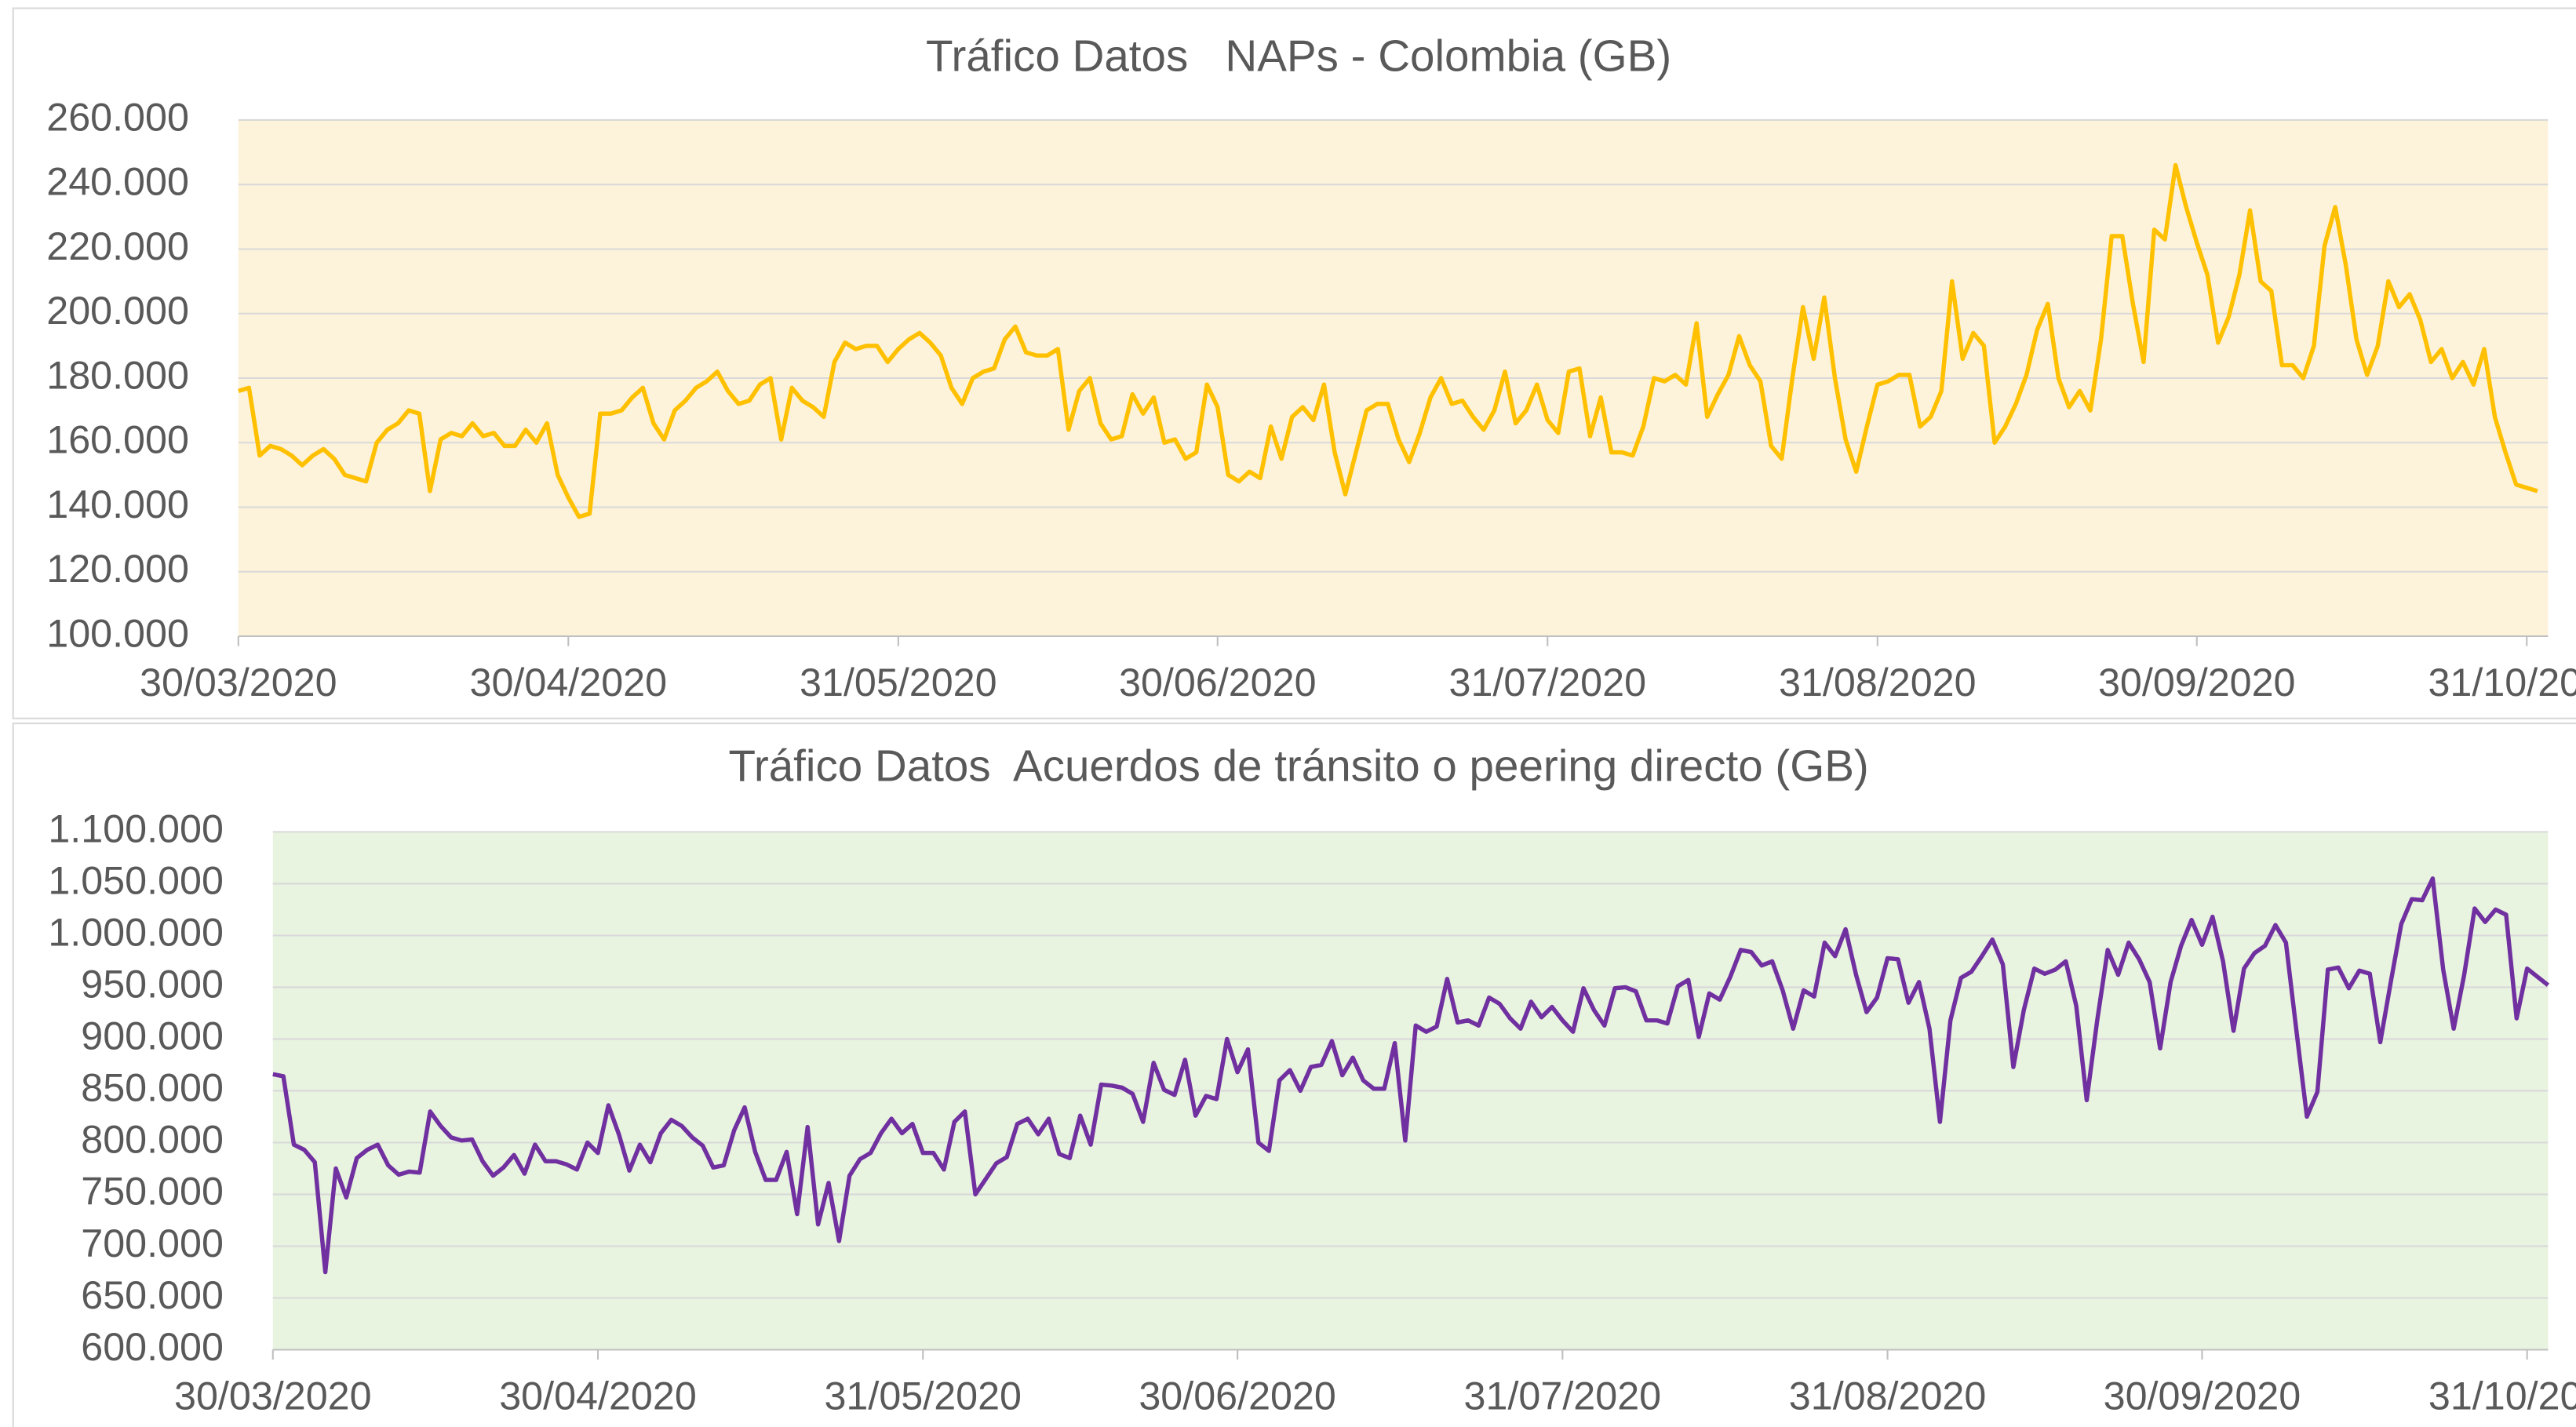  I want to click on y-tick-label: 600.000, so click(152, 1346).